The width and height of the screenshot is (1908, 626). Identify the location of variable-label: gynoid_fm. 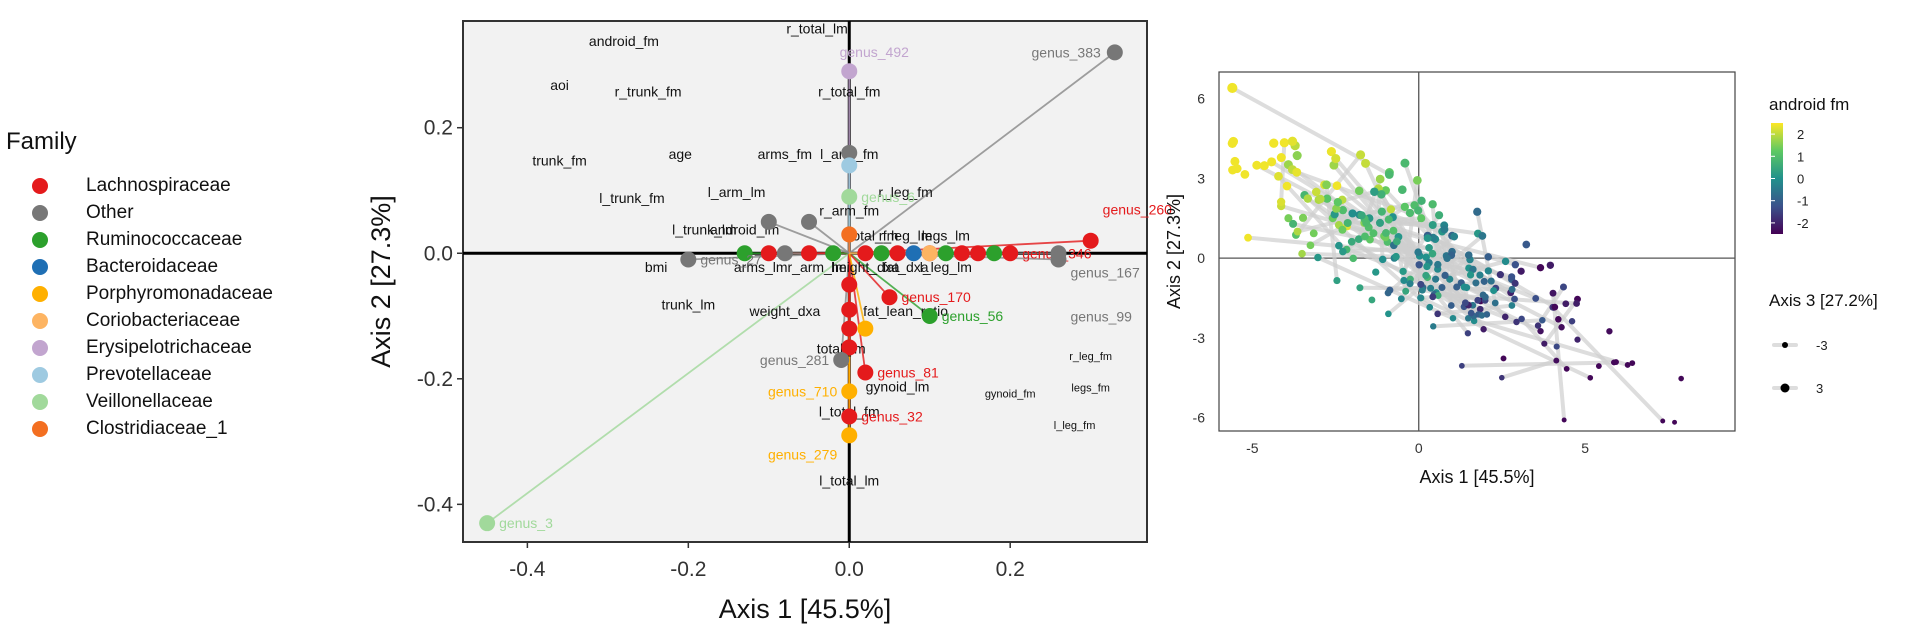
(1010, 395).